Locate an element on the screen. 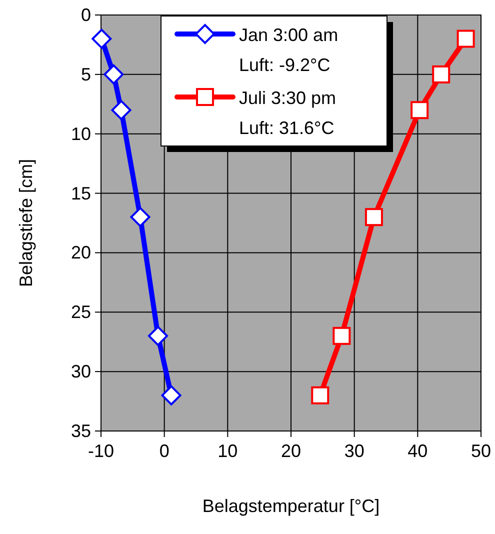 Image resolution: width=495 pixels, height=534 pixels. y-tick-label: 0 is located at coordinates (85, 15).